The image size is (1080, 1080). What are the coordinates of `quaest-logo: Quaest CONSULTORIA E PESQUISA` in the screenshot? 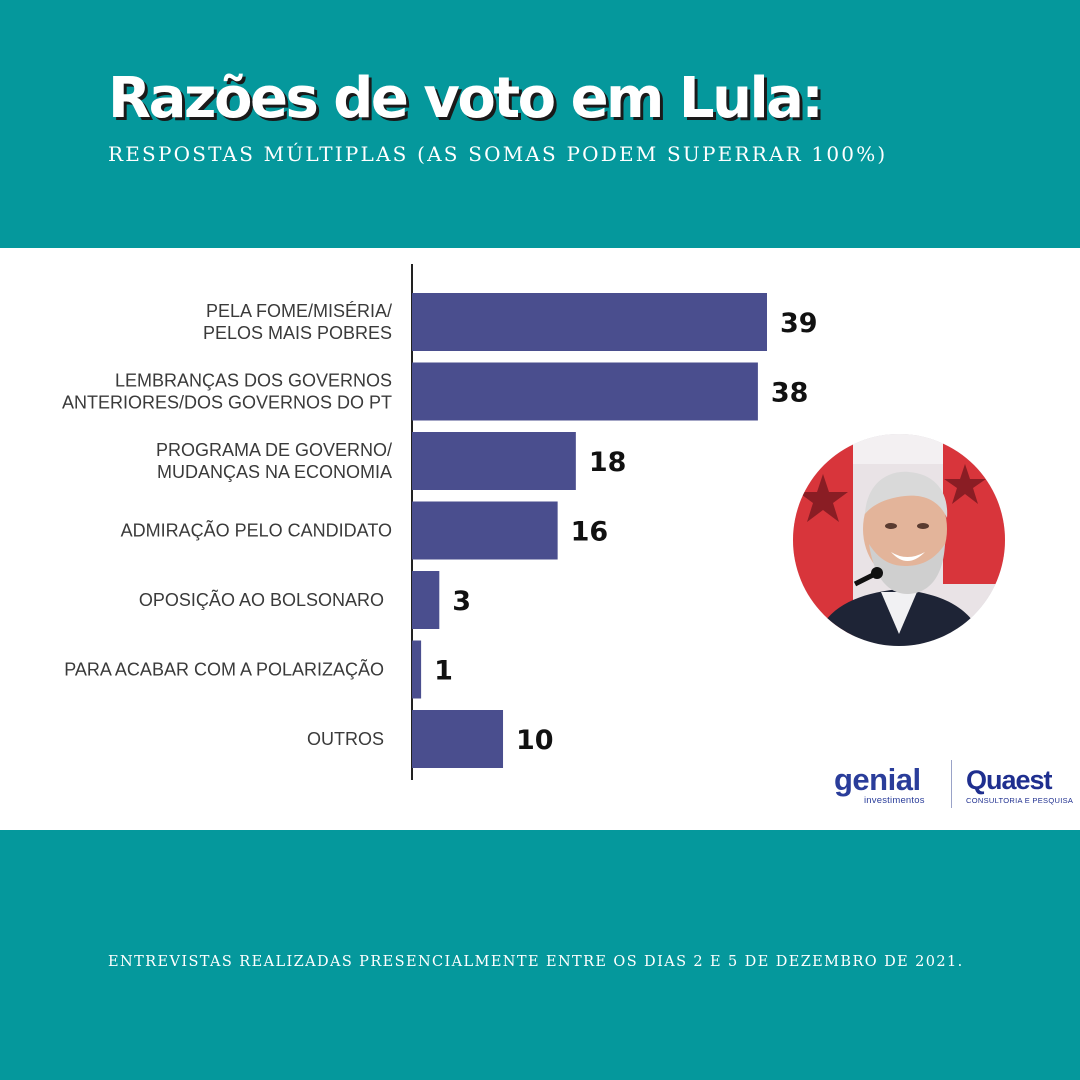 It's located at (1019, 786).